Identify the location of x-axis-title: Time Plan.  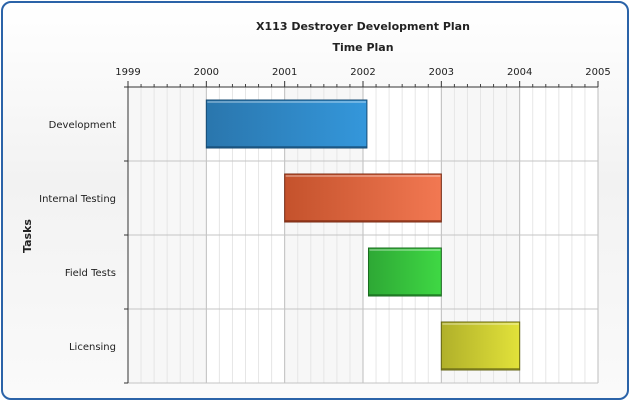
(362, 47).